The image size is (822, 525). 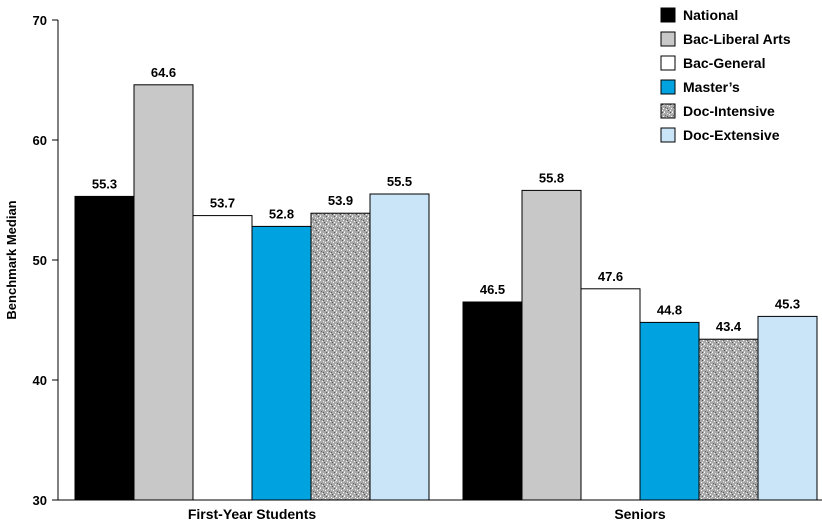 What do you see at coordinates (40, 20) in the screenshot?
I see `y-tick-label: 70` at bounding box center [40, 20].